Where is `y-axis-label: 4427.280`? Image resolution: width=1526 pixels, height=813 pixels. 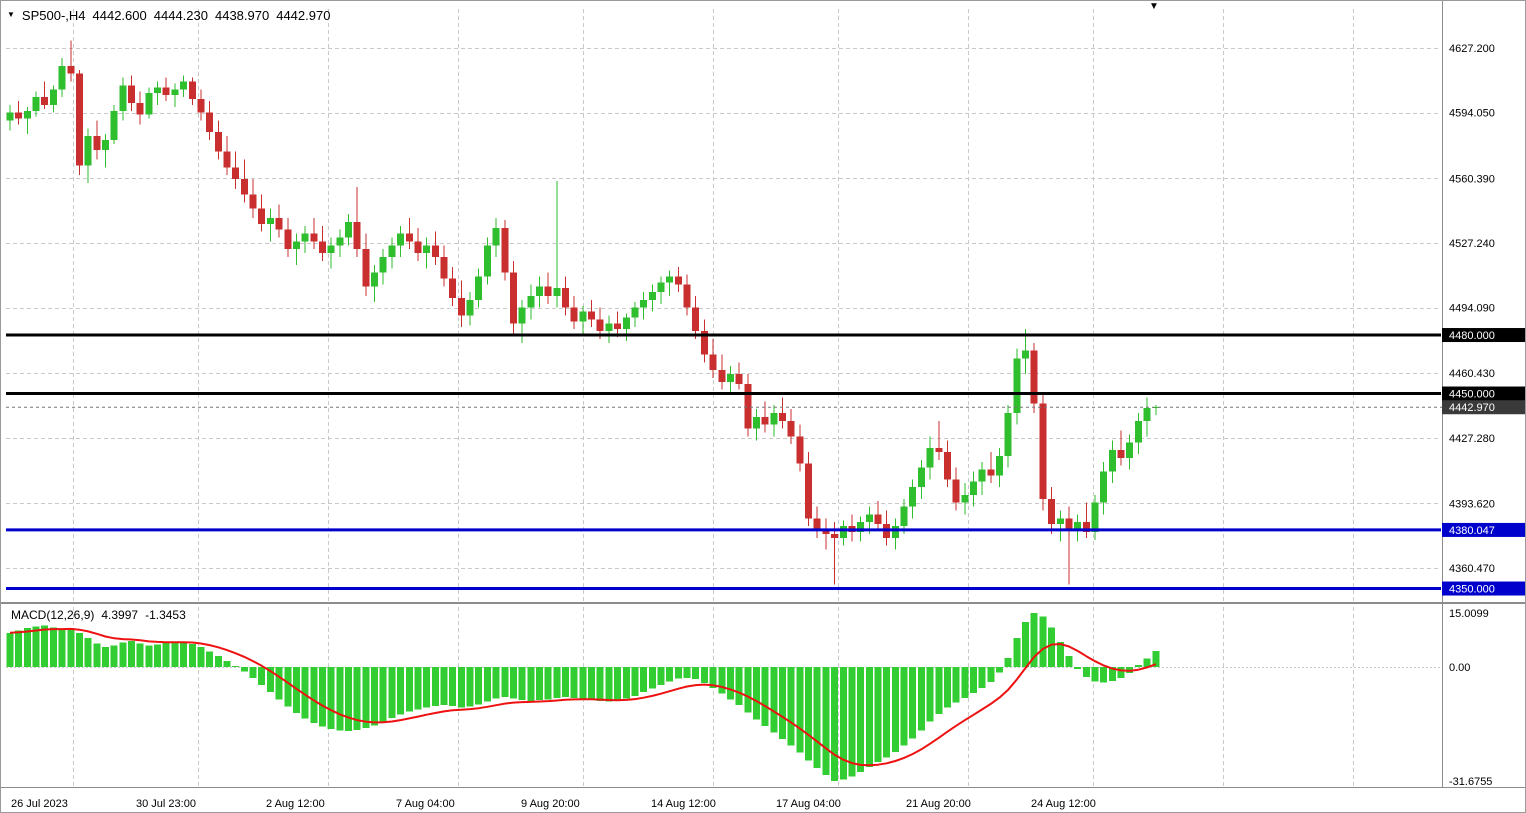 y-axis-label: 4427.280 is located at coordinates (1472, 439).